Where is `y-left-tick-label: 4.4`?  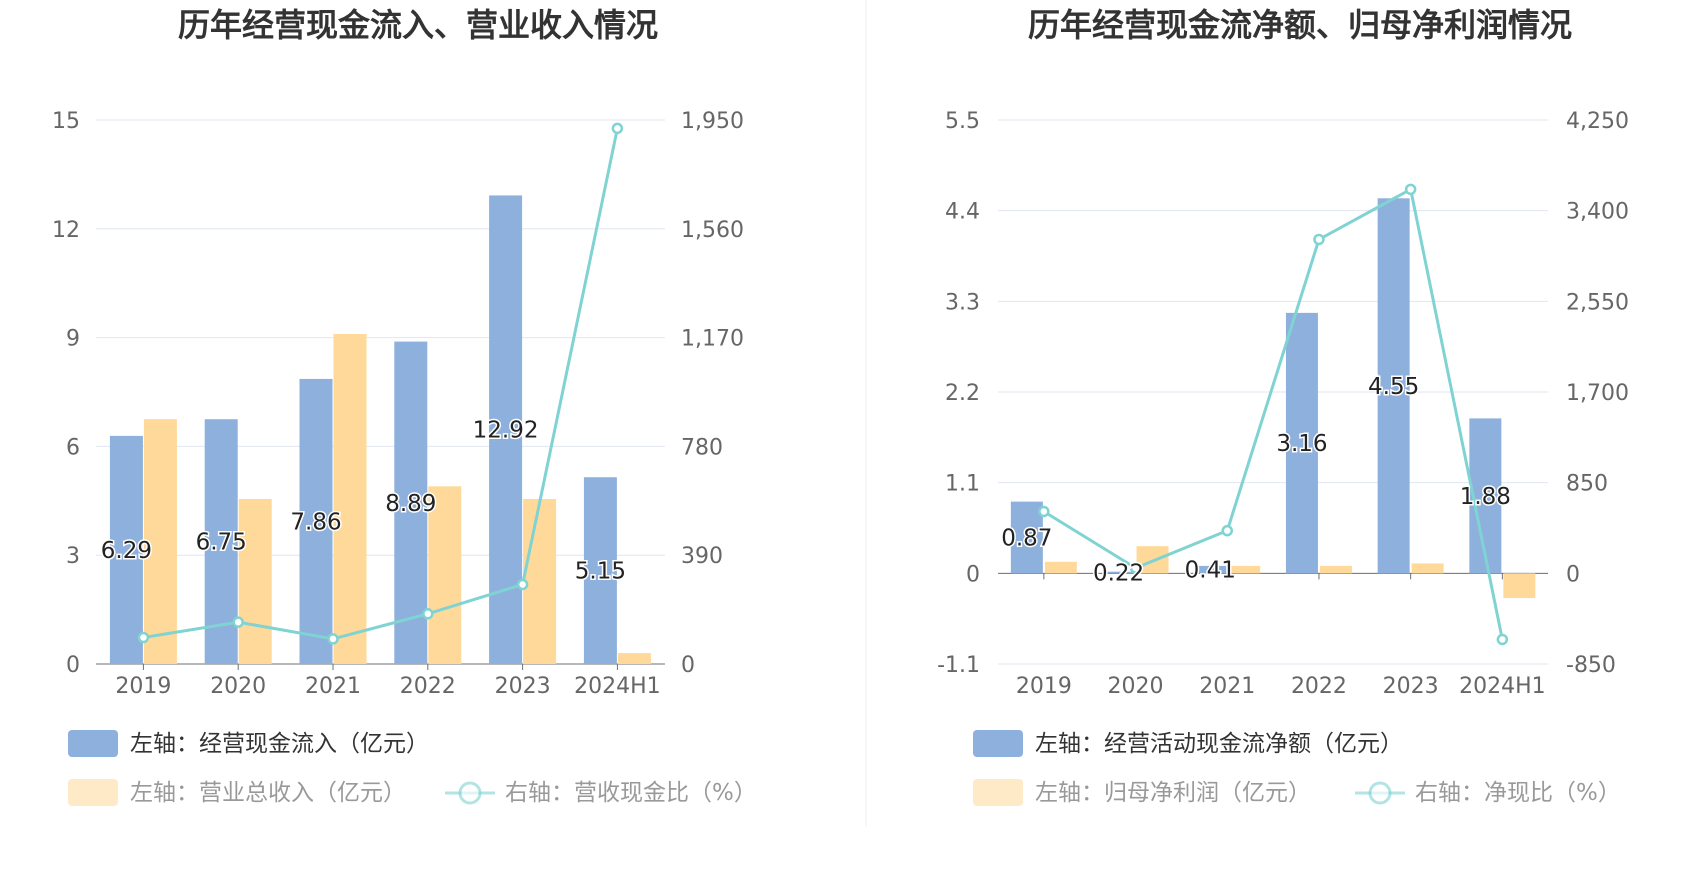
y-left-tick-label: 4.4 is located at coordinates (962, 212).